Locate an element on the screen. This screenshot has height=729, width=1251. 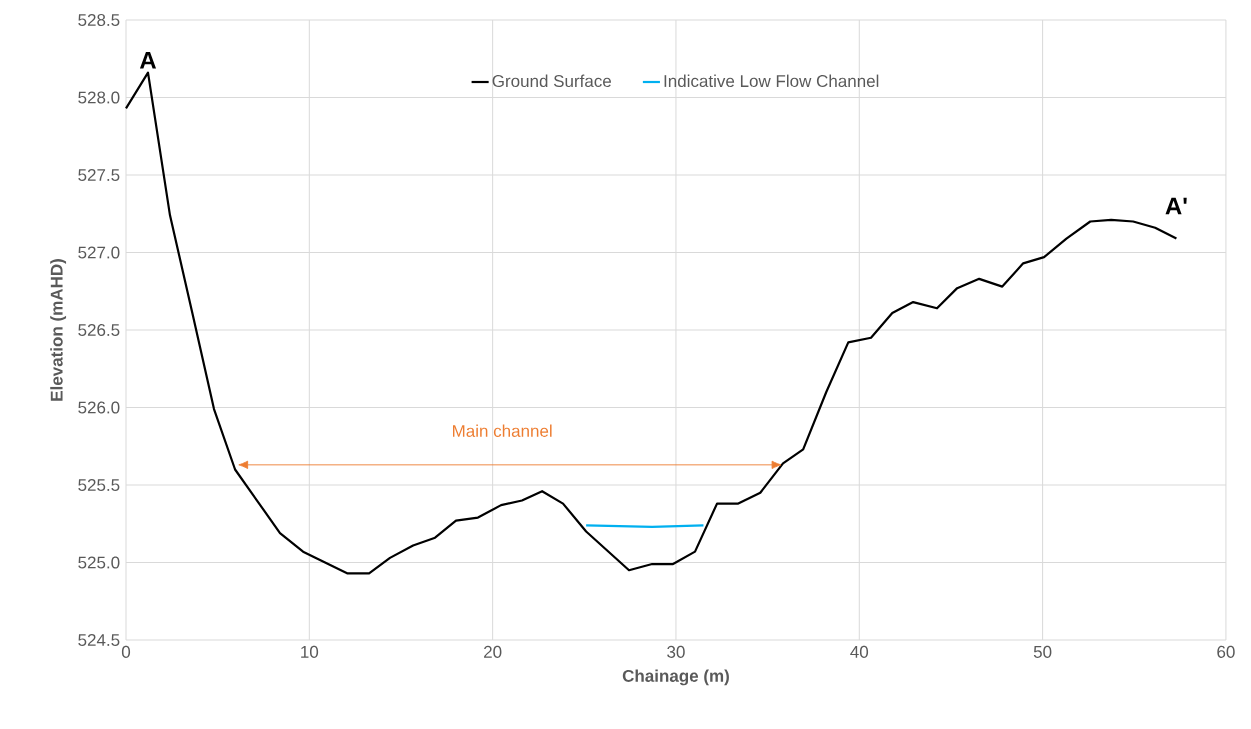
legend-label: Indicative Low Flow Channel is located at coordinates (771, 81).